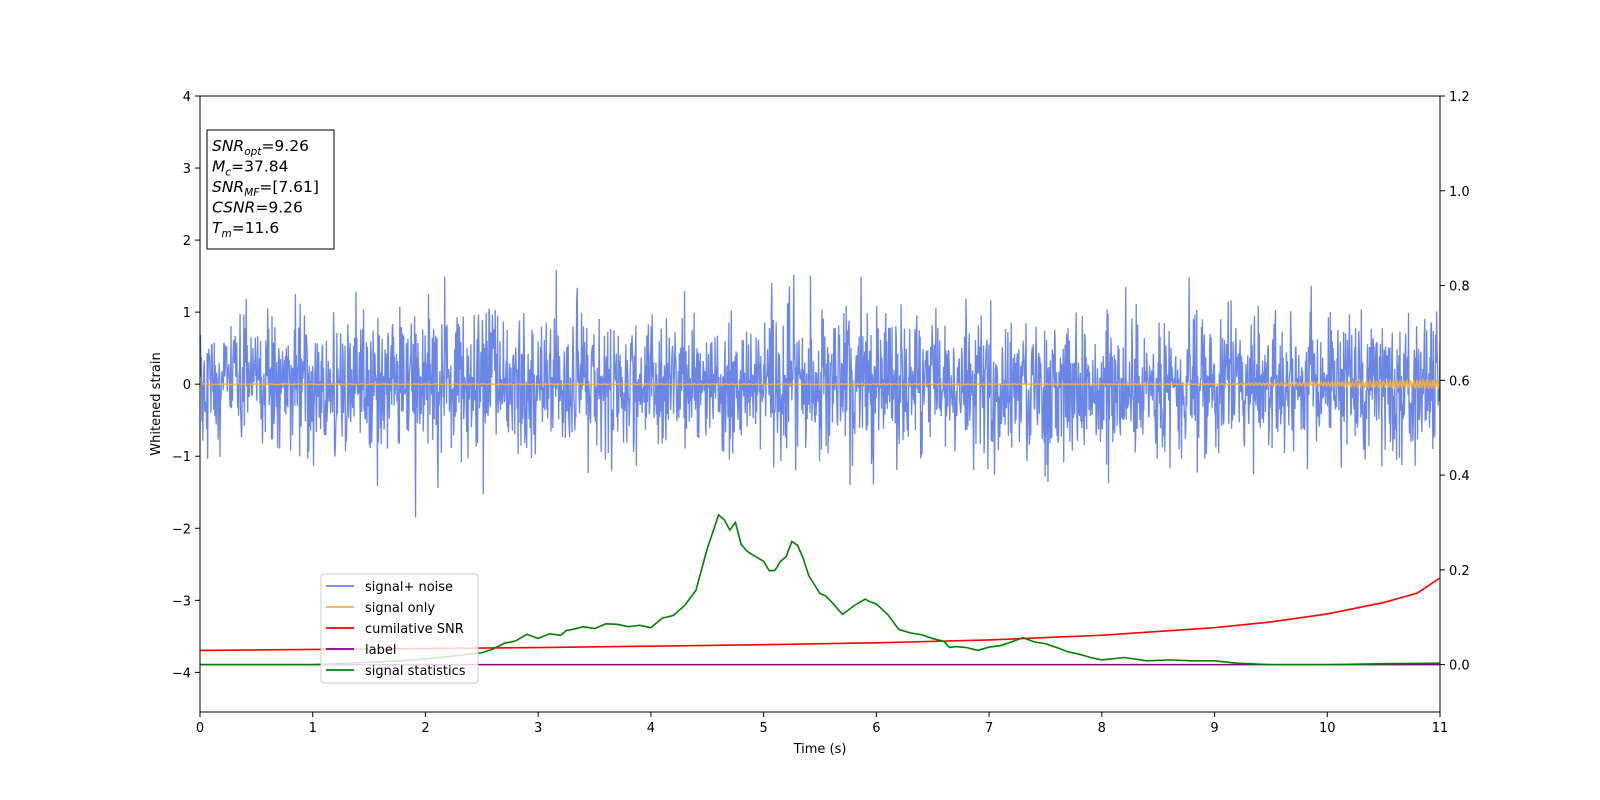  What do you see at coordinates (409, 587) in the screenshot?
I see `legend-label-signal-noise: signal+ noise` at bounding box center [409, 587].